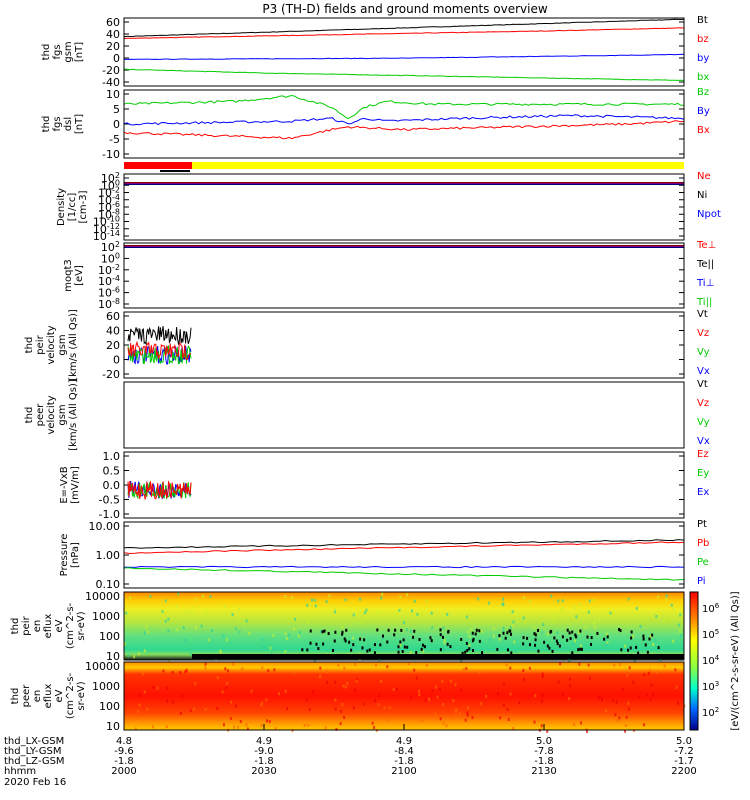  Describe the element at coordinates (83, 206) in the screenshot. I see `ylabel-line: [cm-3]` at that location.